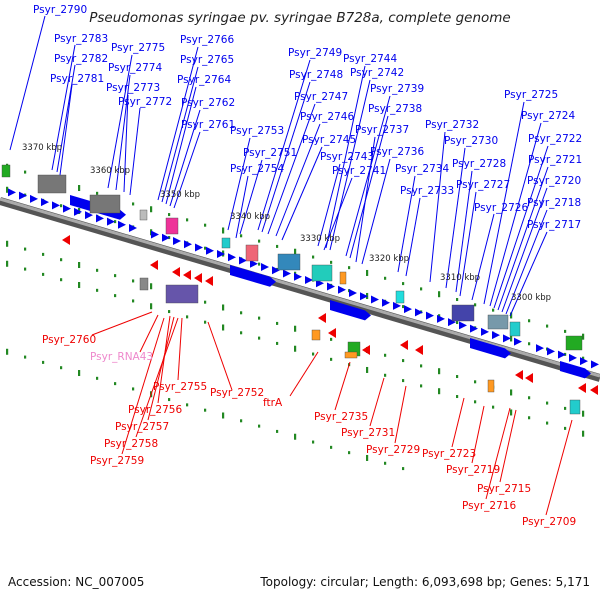 The image size is (600, 600). What do you see at coordinates (81, 39) in the screenshot?
I see `gene-label: Psyr_2783` at bounding box center [81, 39].